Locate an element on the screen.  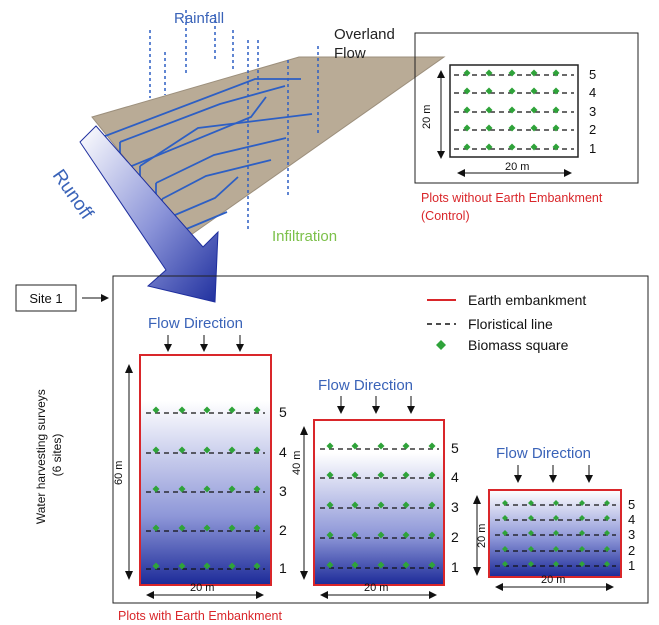
legend-biomass-swatch is located at coordinates (441, 345).